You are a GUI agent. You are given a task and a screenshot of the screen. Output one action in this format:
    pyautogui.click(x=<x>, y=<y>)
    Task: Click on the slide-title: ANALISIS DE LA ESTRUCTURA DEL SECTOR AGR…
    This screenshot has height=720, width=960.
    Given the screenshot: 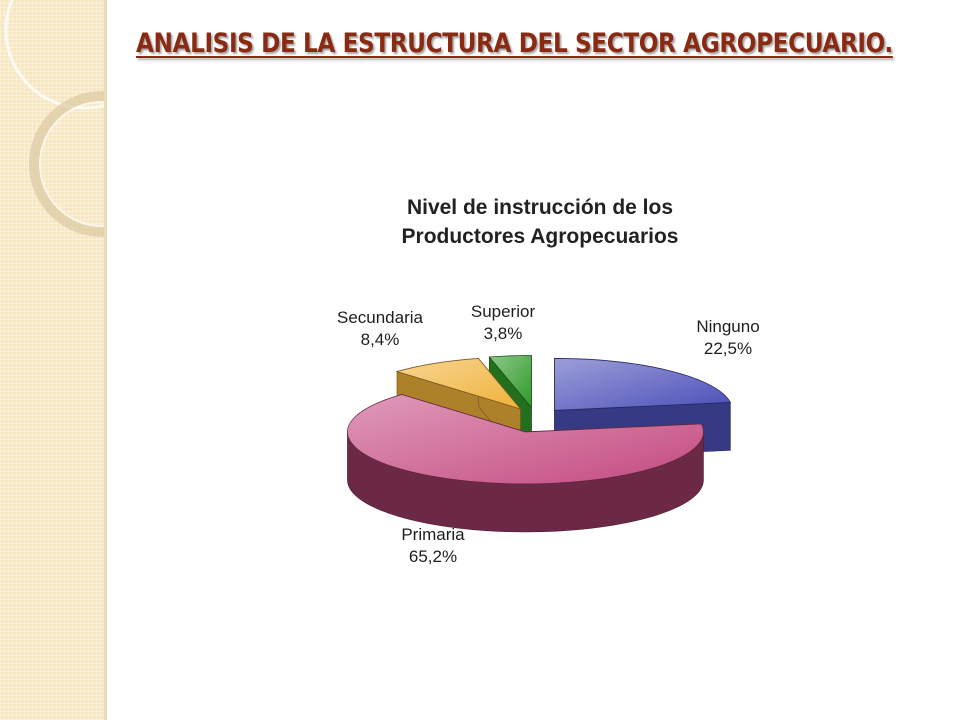 What is the action you would take?
    pyautogui.click(x=514, y=43)
    